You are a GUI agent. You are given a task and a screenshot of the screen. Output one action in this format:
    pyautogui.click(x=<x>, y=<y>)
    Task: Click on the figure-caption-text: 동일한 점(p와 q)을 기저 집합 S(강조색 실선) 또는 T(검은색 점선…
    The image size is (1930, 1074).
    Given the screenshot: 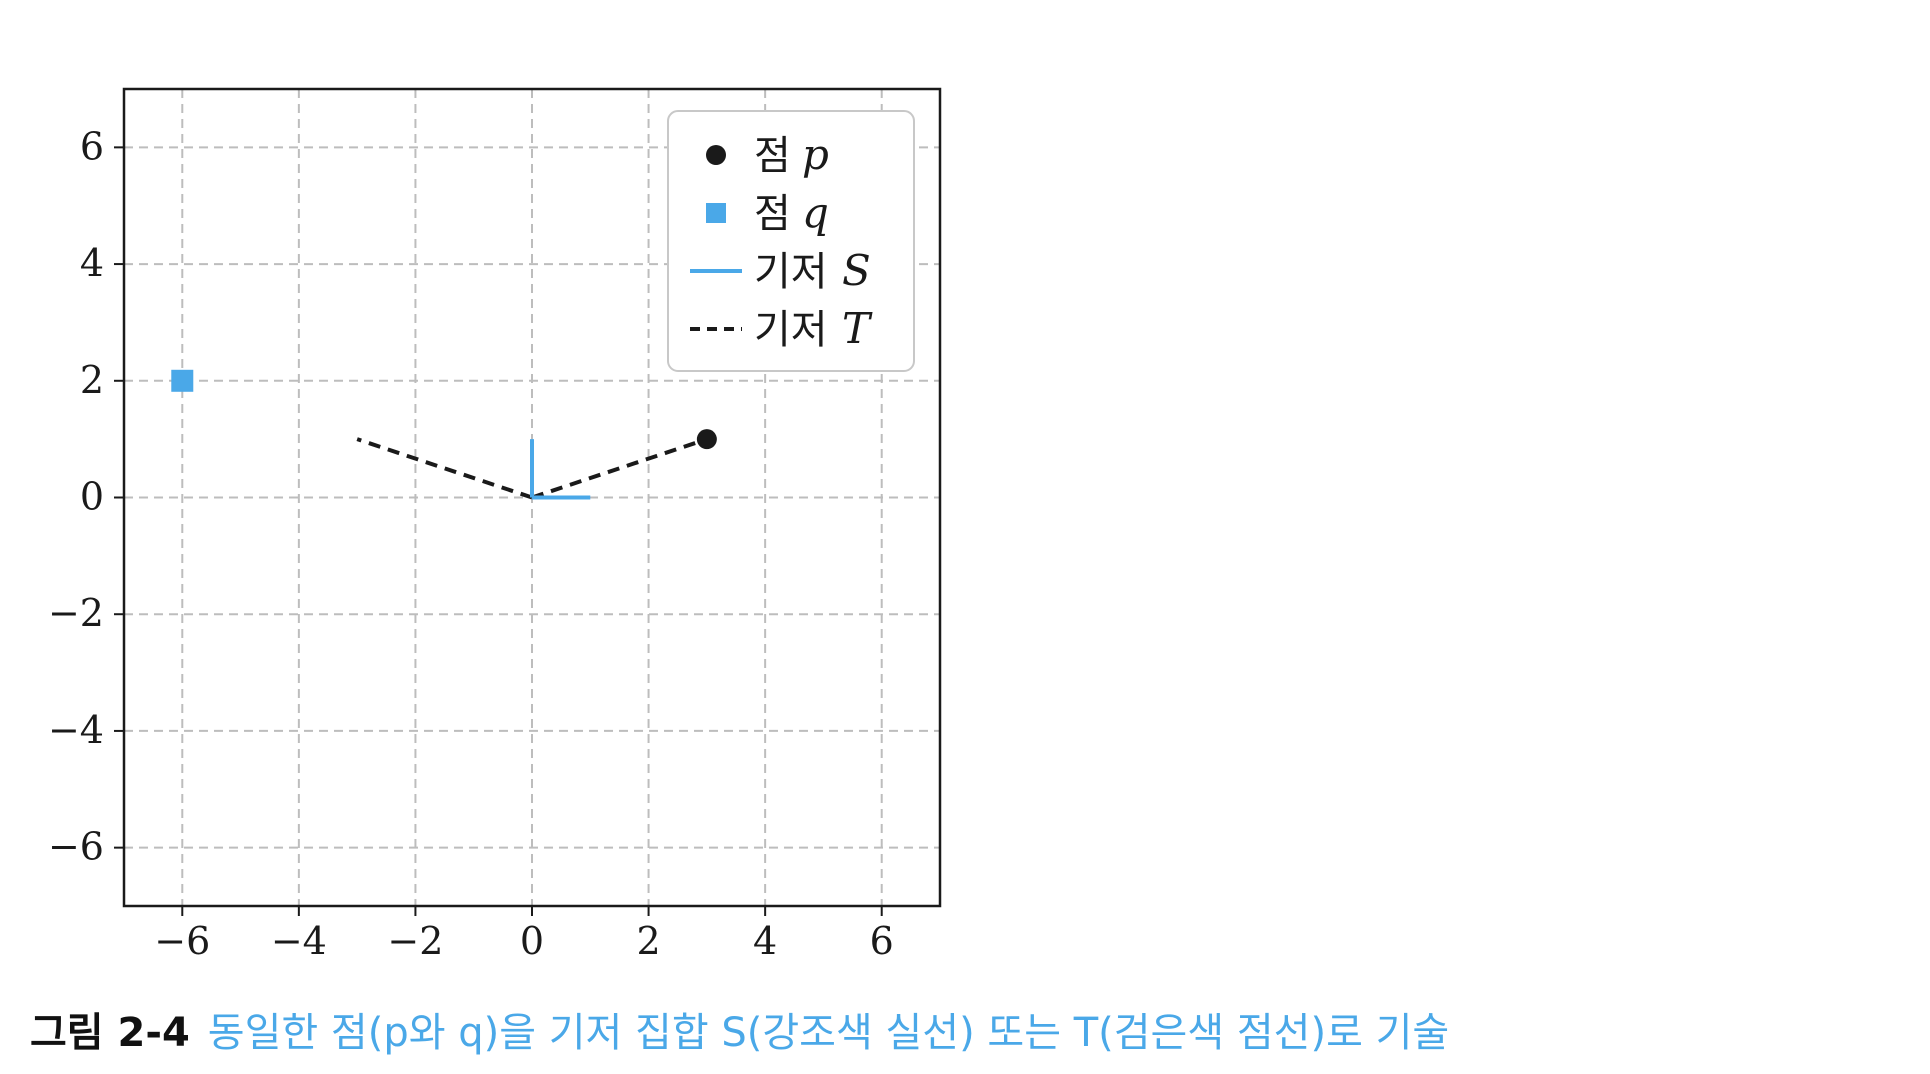 What is the action you would take?
    pyautogui.click(x=828, y=1033)
    